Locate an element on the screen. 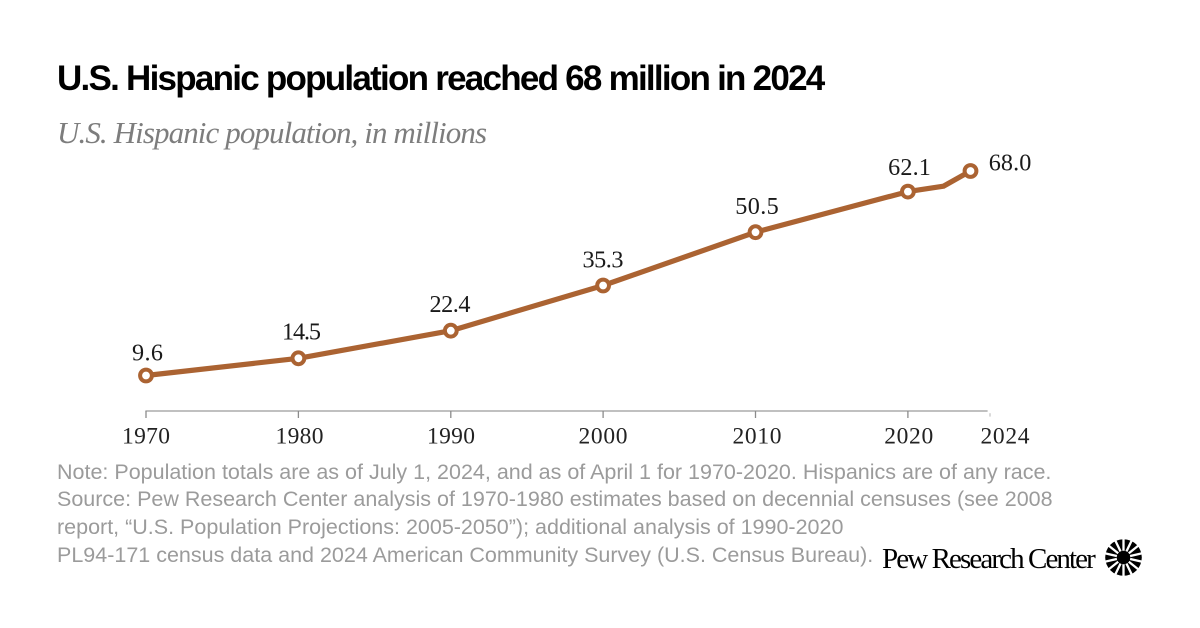 The image size is (1200, 628). svg-text: 62.1 is located at coordinates (909, 167).